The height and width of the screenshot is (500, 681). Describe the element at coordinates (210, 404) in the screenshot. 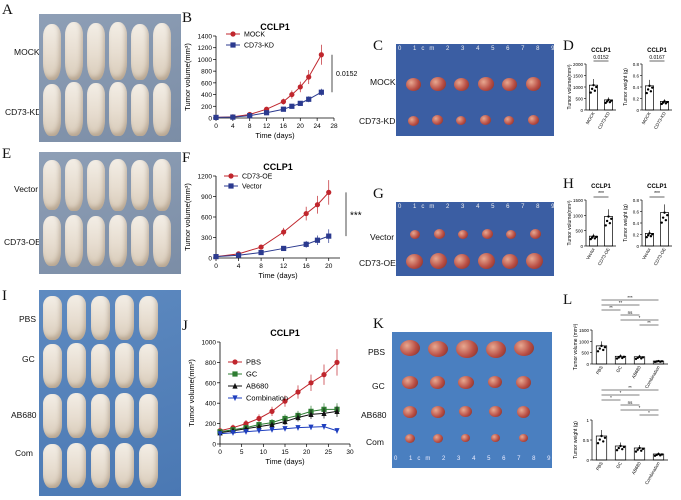

I see `y-tick-label: 400` at that location.